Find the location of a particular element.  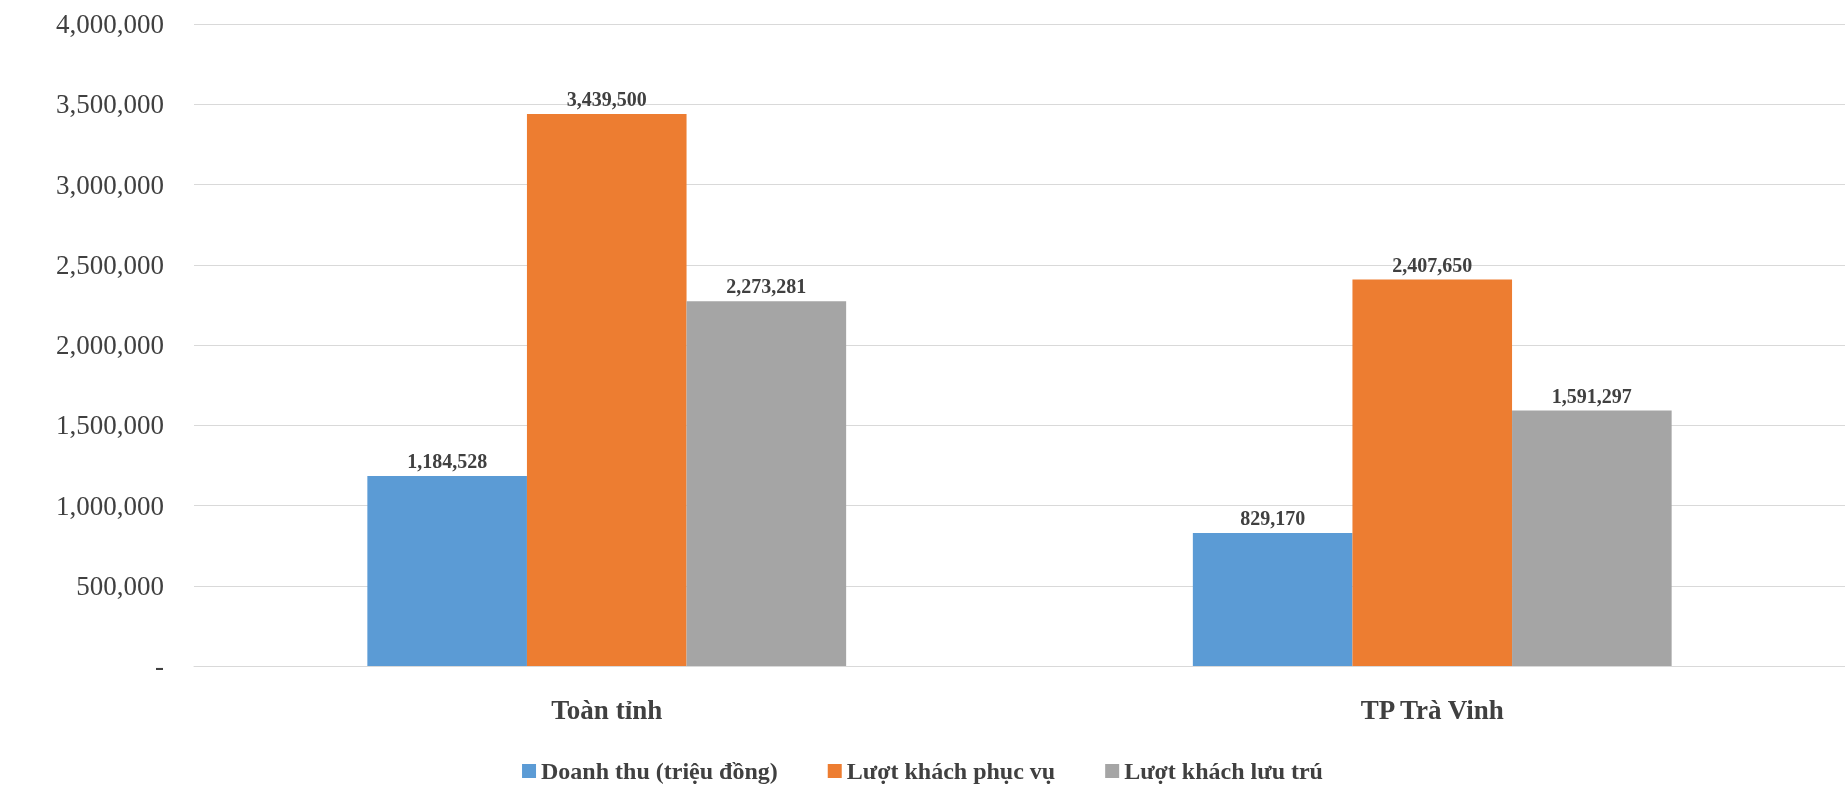

data-label: 829,170 is located at coordinates (1273, 517).